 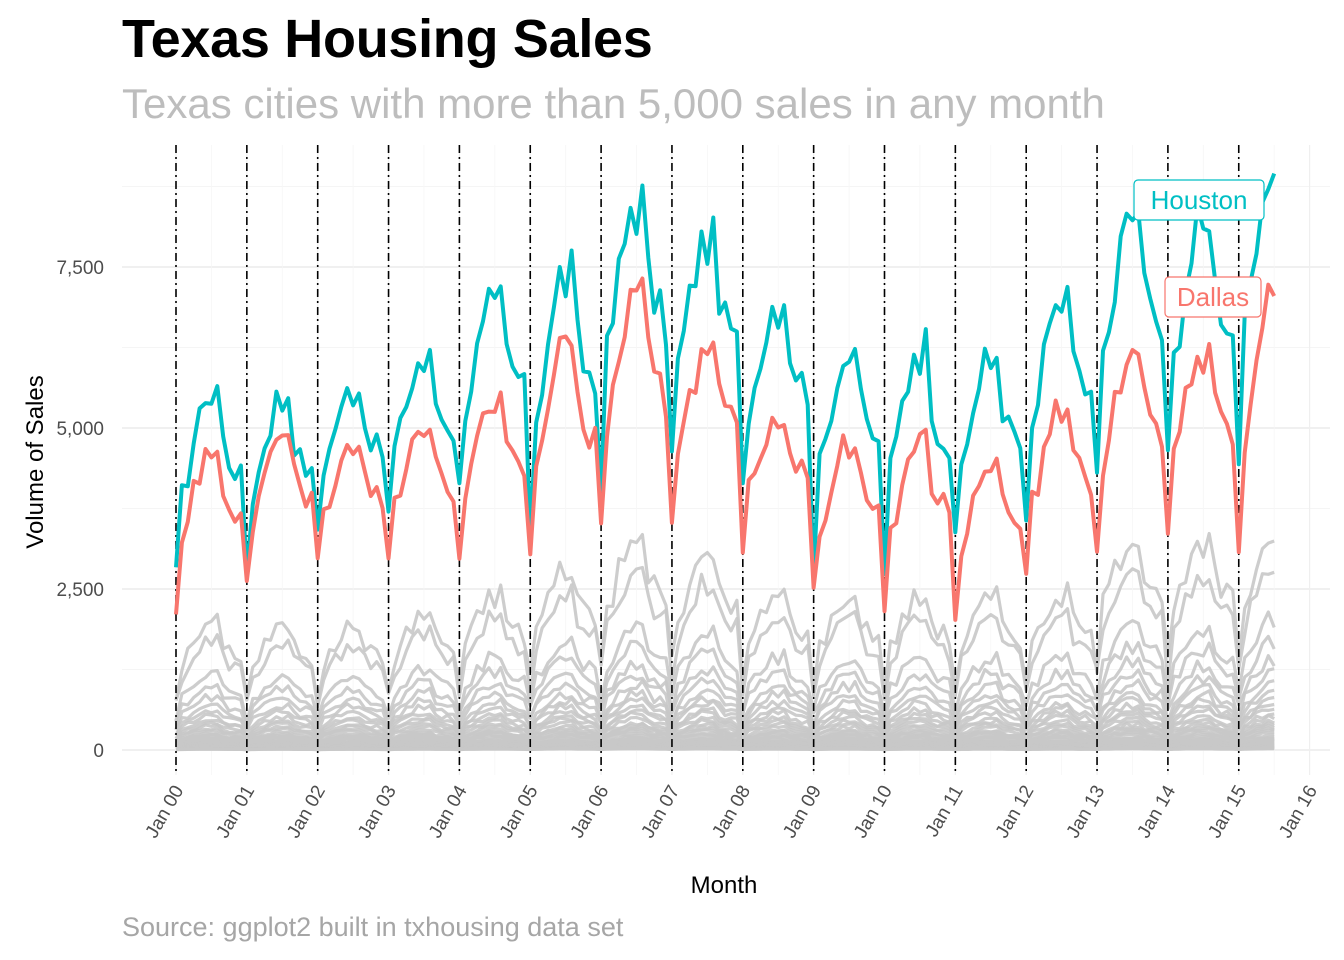 What do you see at coordinates (661, 812) in the screenshot?
I see `x-tick-label: Jan 07` at bounding box center [661, 812].